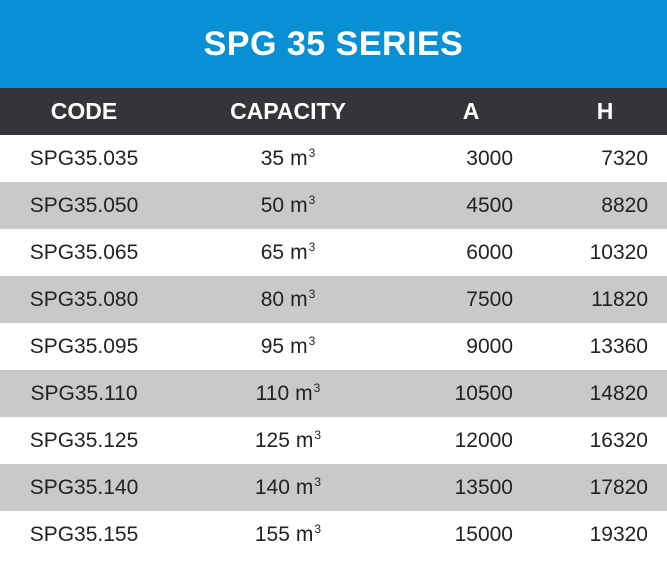 This screenshot has width=667, height=572. What do you see at coordinates (272, 487) in the screenshot?
I see `capacity-number: 140` at bounding box center [272, 487].